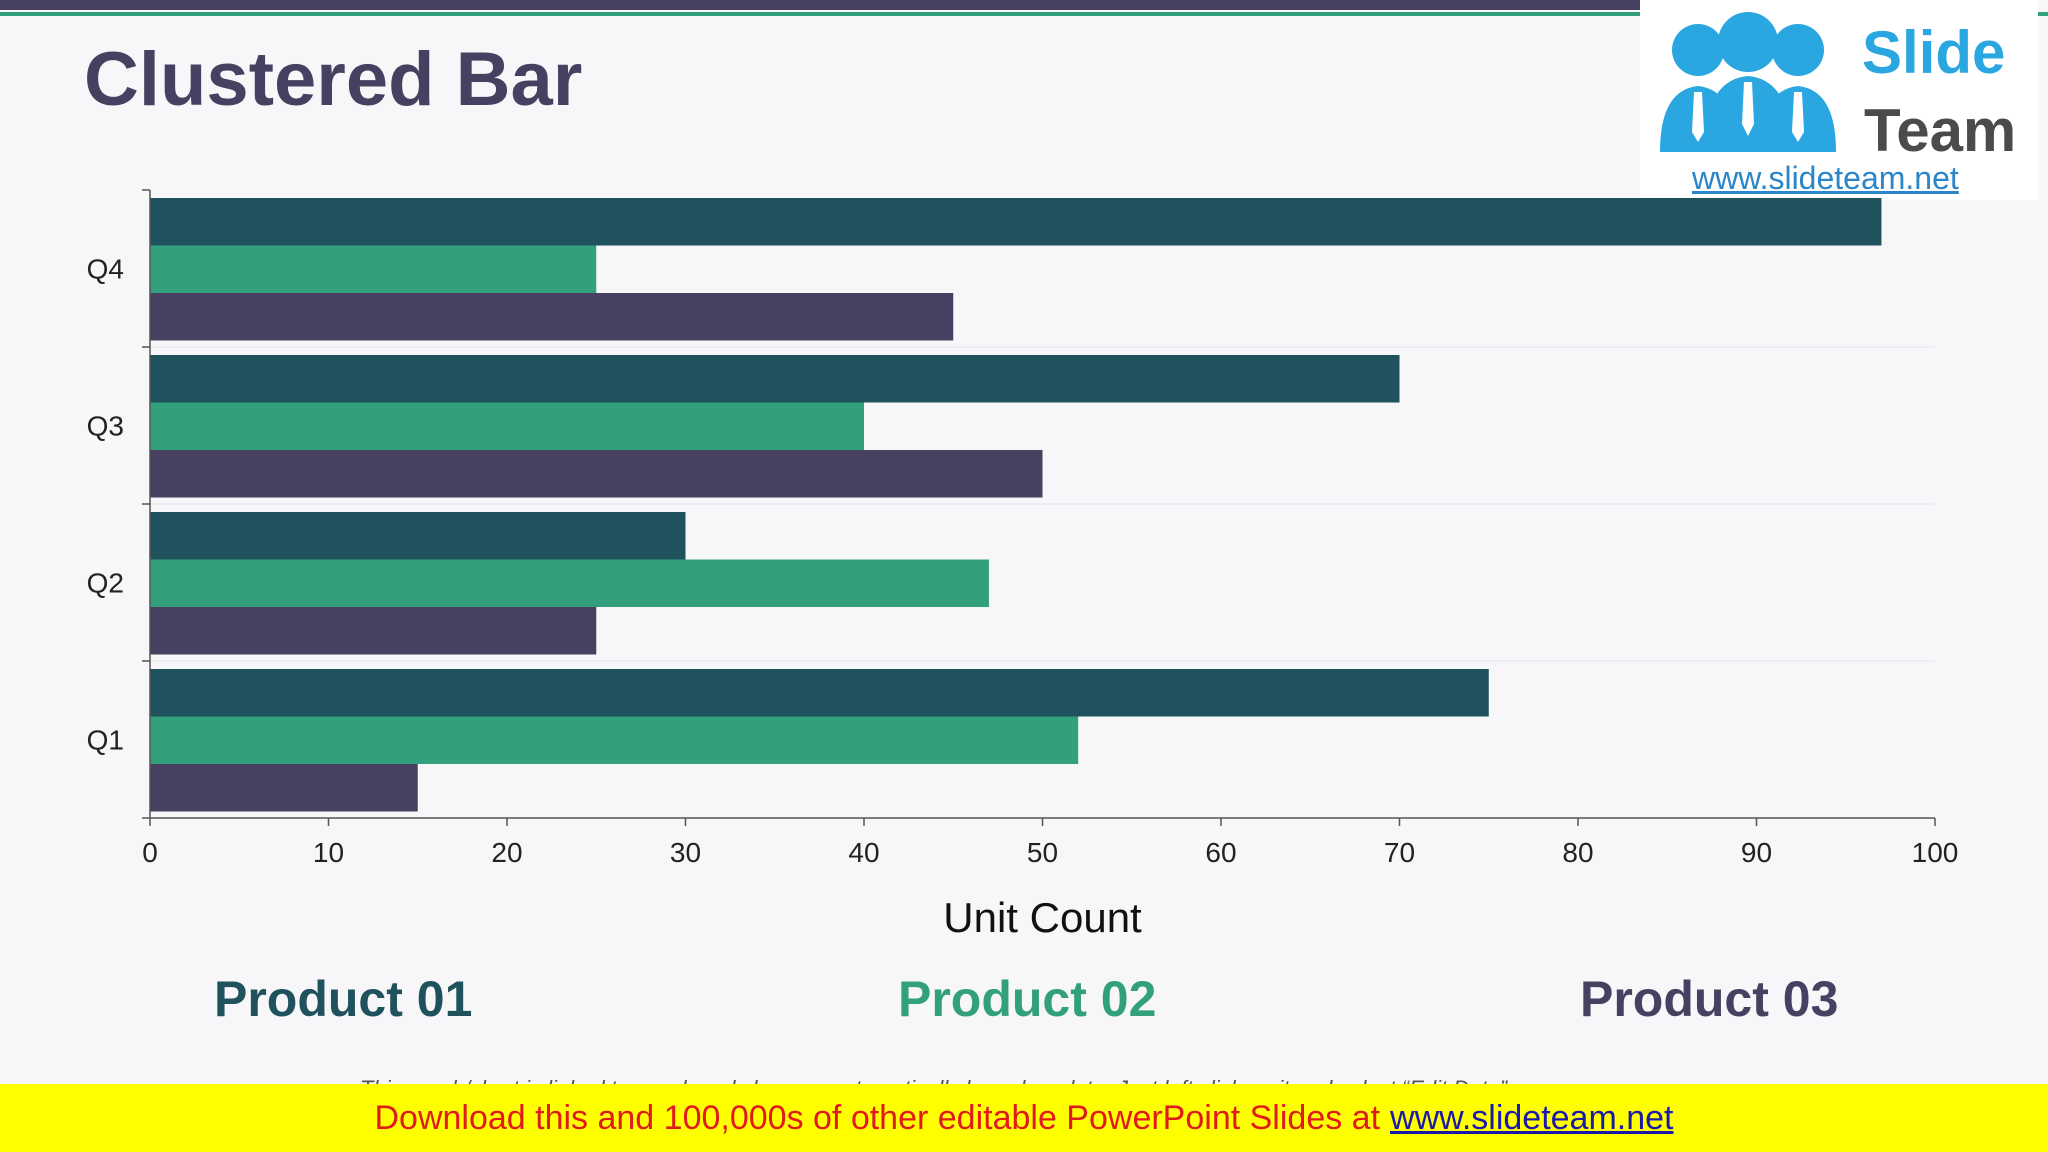  Describe the element at coordinates (1027, 999) in the screenshot. I see `legend-product-02: Product 02` at that location.